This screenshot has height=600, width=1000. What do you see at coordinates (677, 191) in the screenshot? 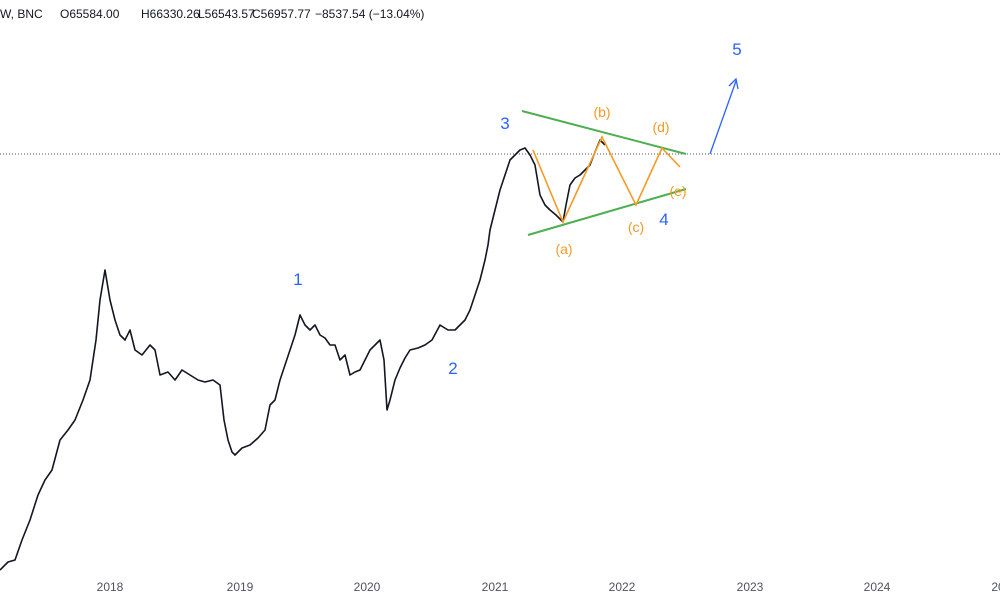
I see `subwave-label: (e)` at bounding box center [677, 191].